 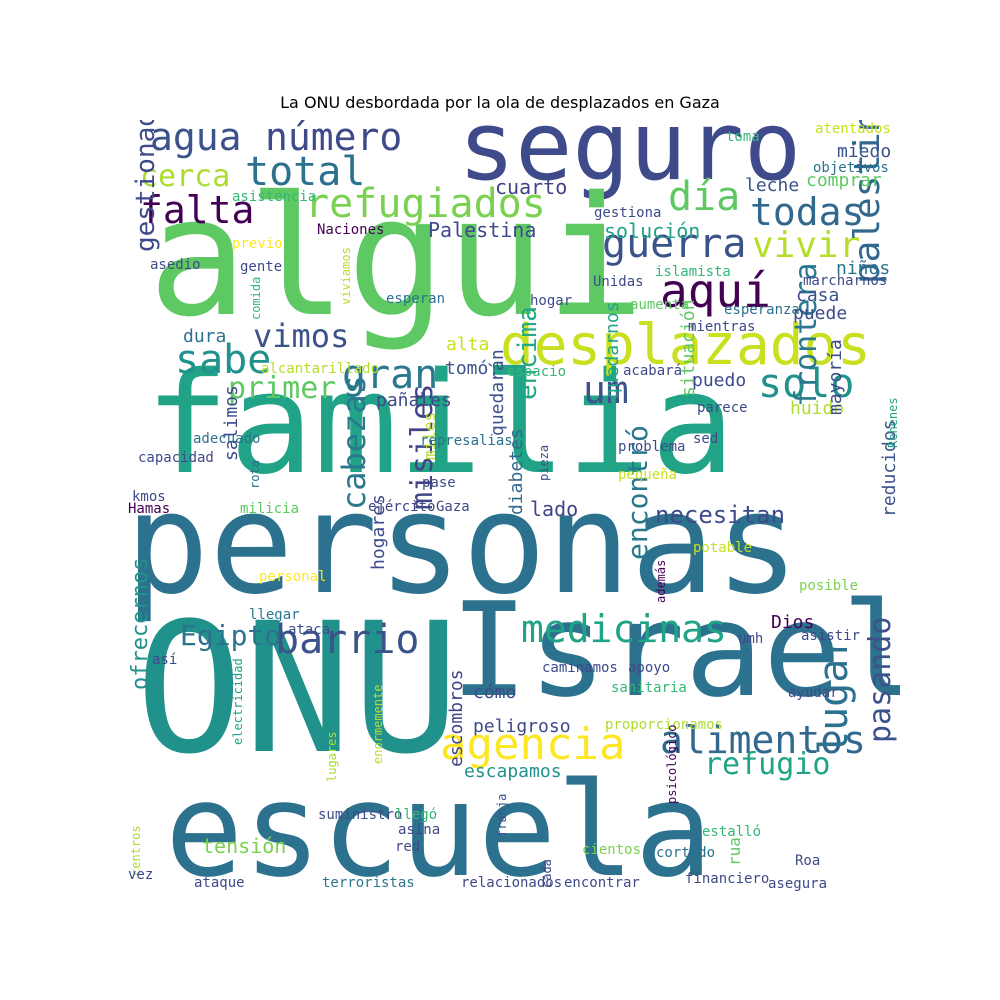 I want to click on word-red: red, so click(x=408, y=847).